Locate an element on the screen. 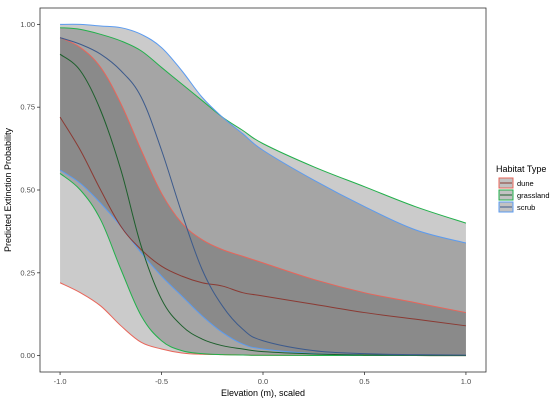  y-tick-label: 1.00 is located at coordinates (27, 24).